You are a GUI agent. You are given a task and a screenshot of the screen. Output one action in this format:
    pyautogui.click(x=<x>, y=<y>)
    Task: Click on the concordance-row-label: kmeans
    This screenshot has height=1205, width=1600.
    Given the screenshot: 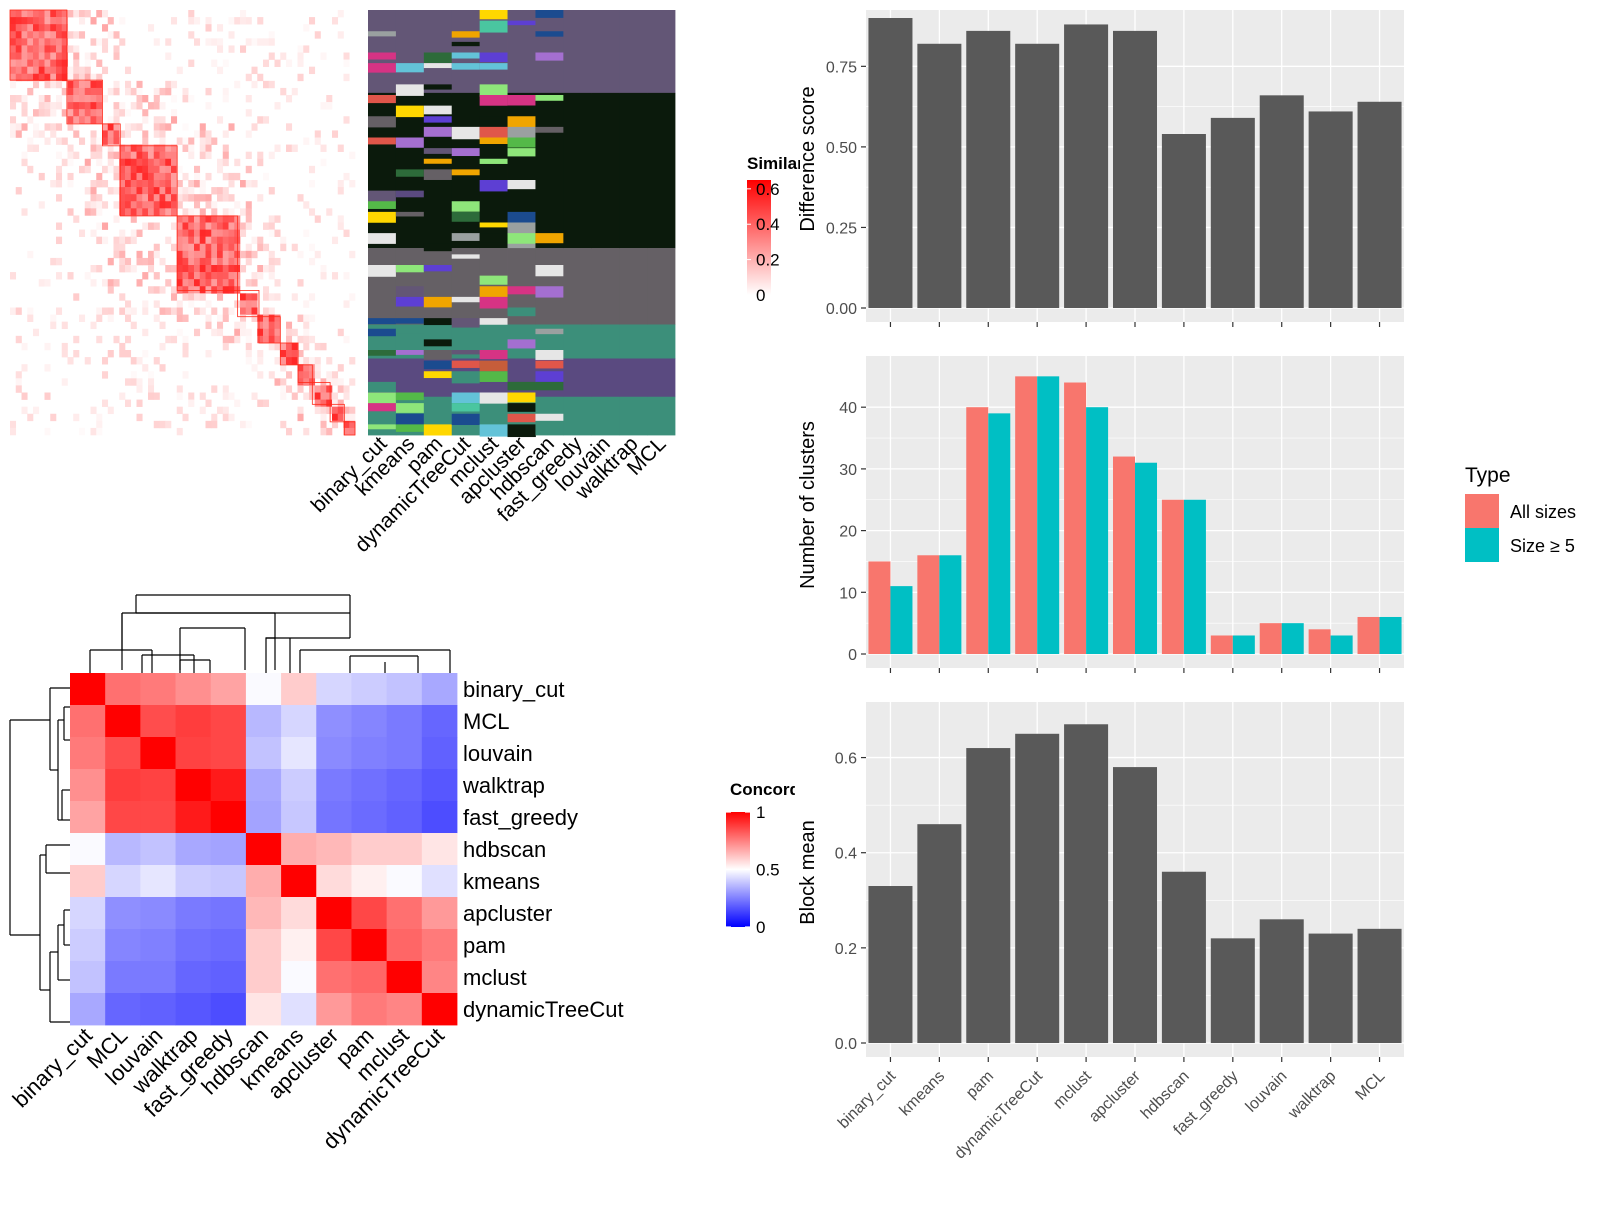 What is the action you would take?
    pyautogui.click(x=501, y=881)
    